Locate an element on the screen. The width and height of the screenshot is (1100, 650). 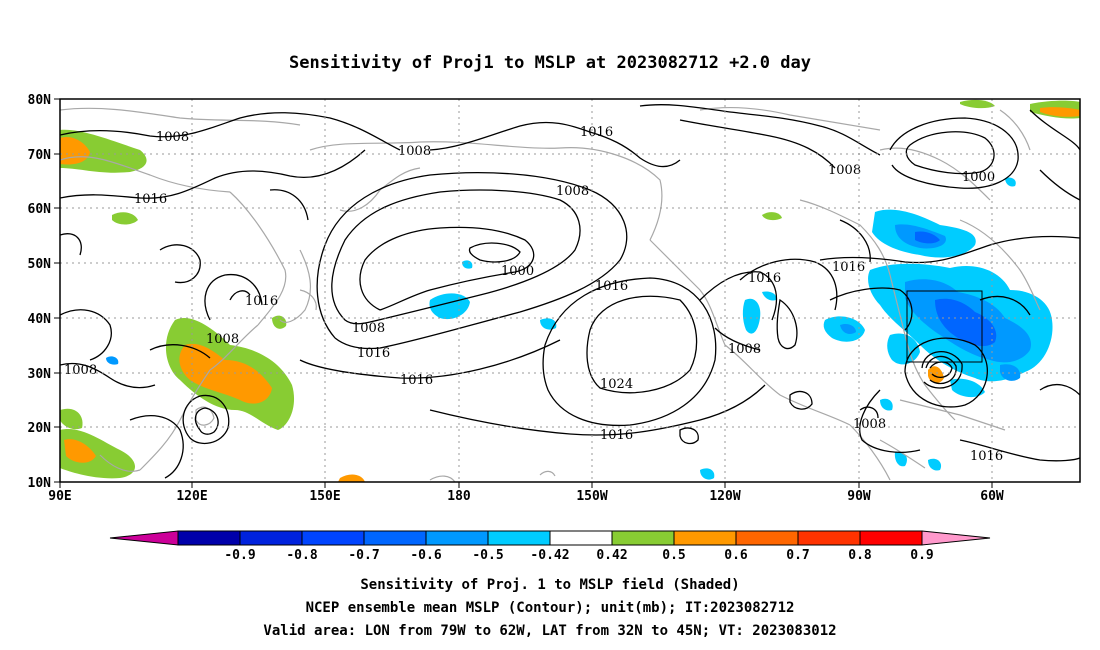
colorbar-label: -0.42 is located at coordinates (549, 555).